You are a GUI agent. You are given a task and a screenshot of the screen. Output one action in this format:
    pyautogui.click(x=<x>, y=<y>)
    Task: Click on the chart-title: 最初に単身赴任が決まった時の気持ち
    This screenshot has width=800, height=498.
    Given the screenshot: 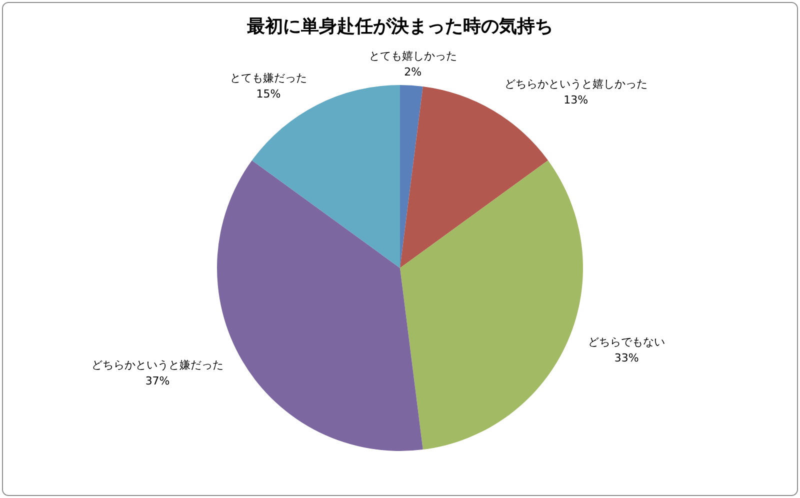 What is the action you would take?
    pyautogui.click(x=399, y=26)
    